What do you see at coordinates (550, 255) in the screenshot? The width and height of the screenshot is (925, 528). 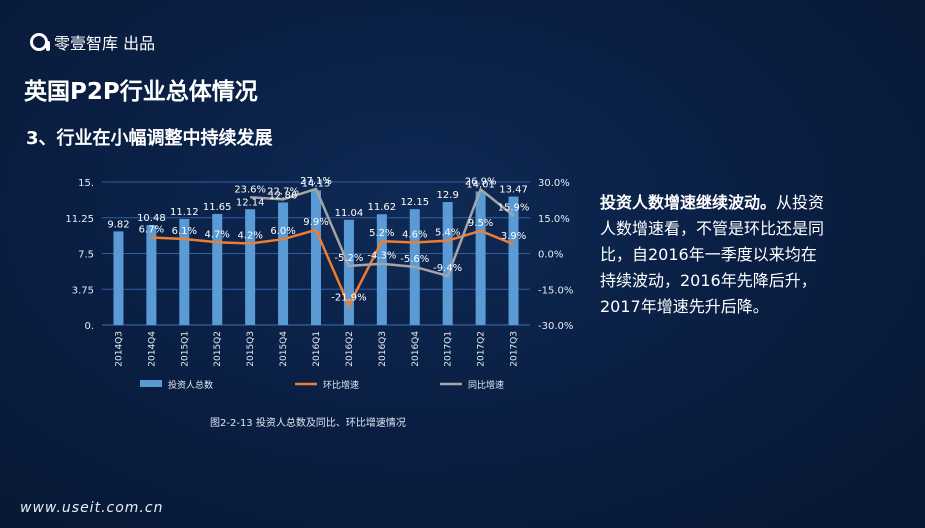 I see `y-right-tick-label: 0.0%` at bounding box center [550, 255].